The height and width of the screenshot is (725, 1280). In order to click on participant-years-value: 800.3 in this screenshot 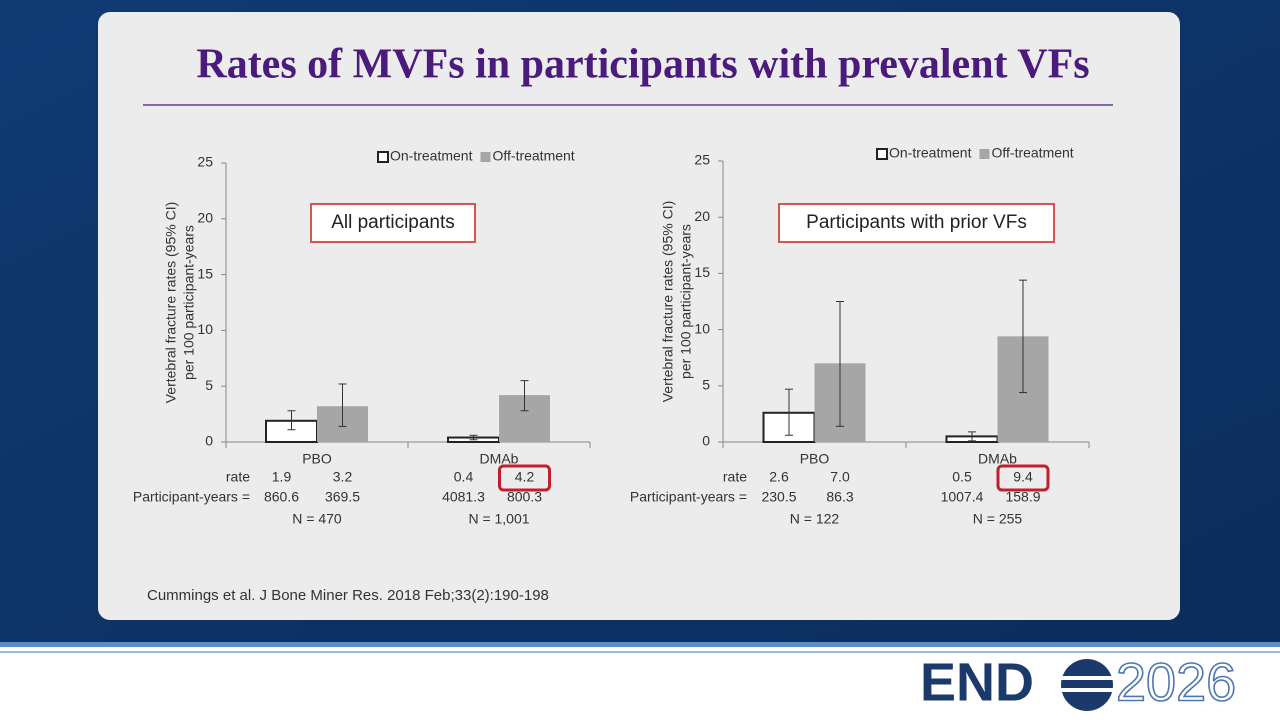, I will do `click(524, 497)`.